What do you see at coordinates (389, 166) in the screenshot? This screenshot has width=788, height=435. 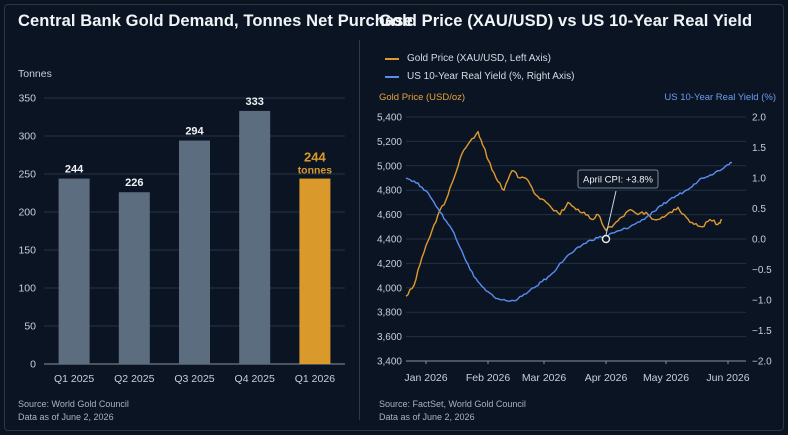 I see `left-y-tick-label: 5,000` at bounding box center [389, 166].